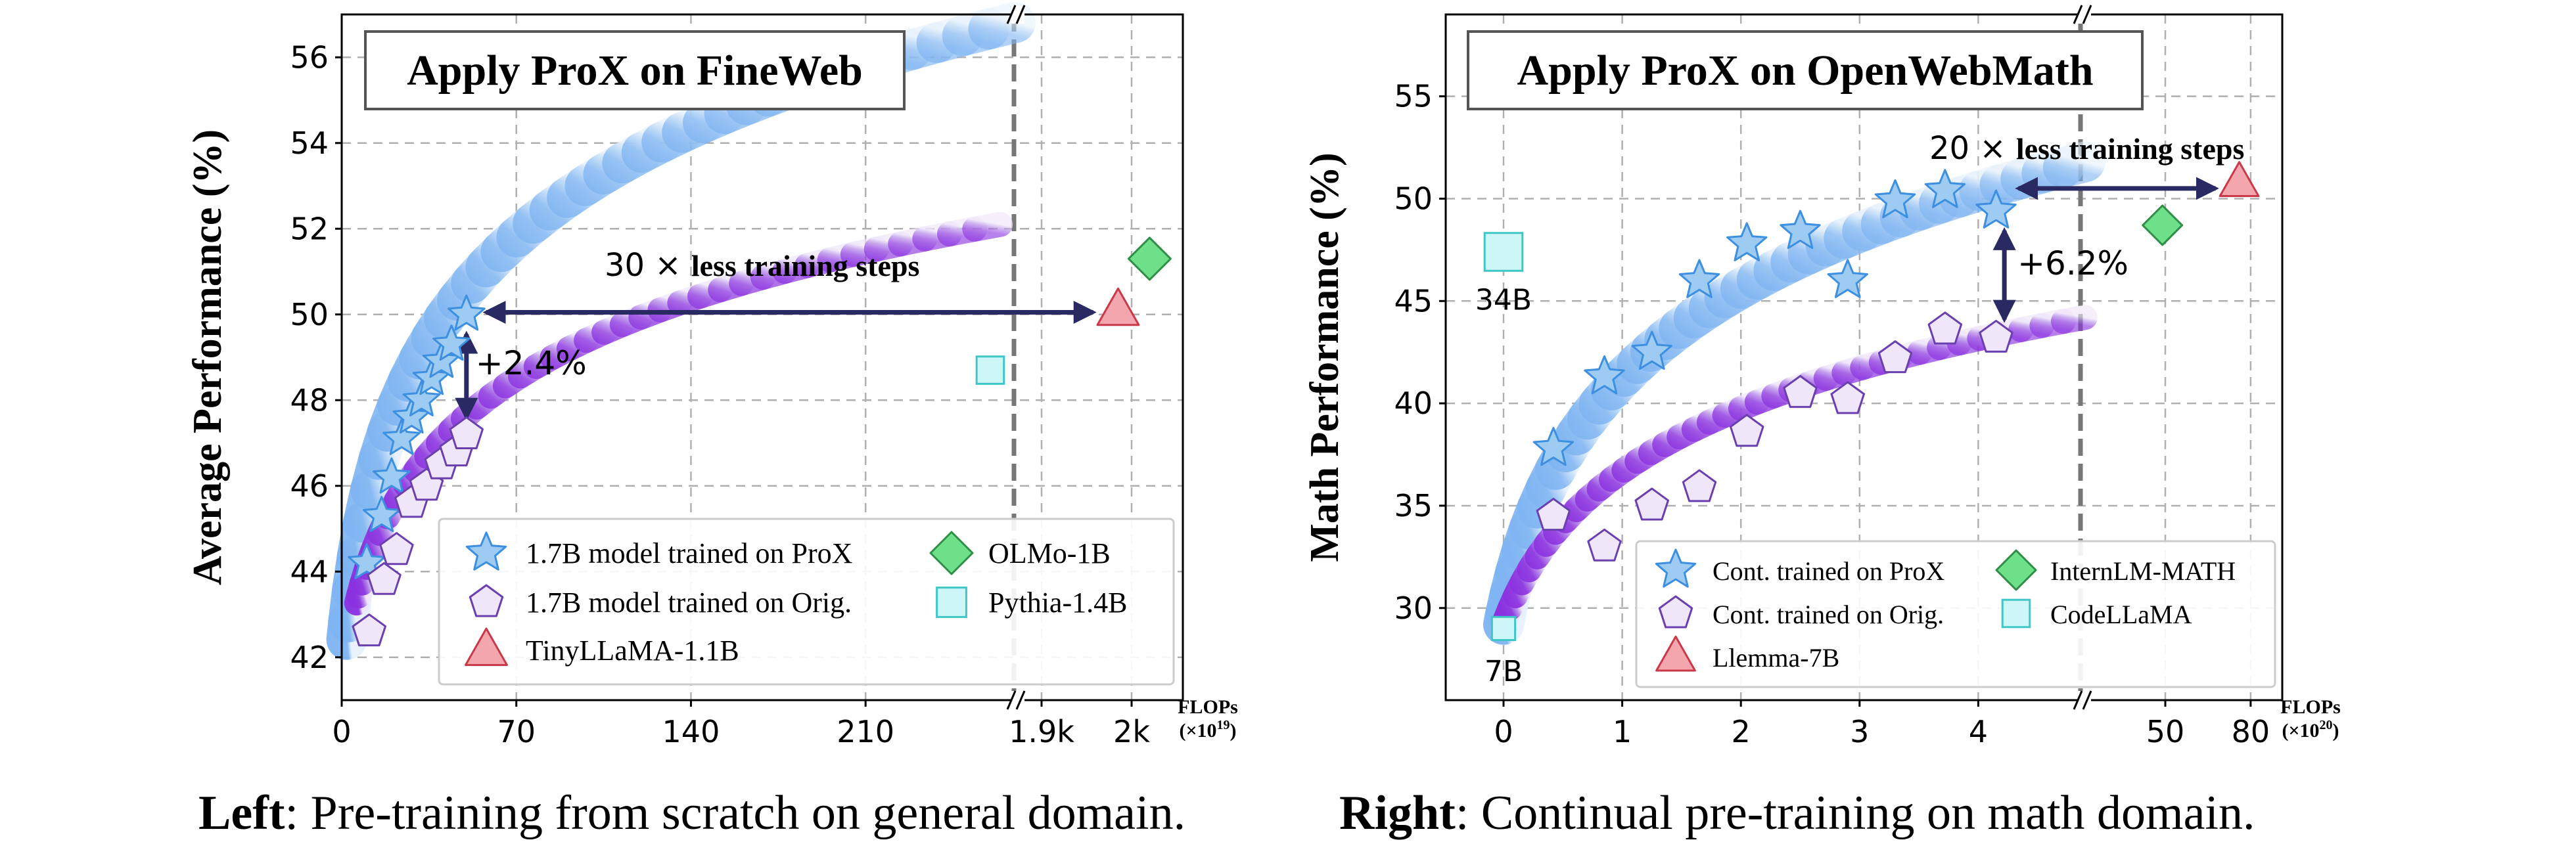 This screenshot has width=2576, height=865. Describe the element at coordinates (418, 531) in the screenshot. I see `series-pentagon` at that location.